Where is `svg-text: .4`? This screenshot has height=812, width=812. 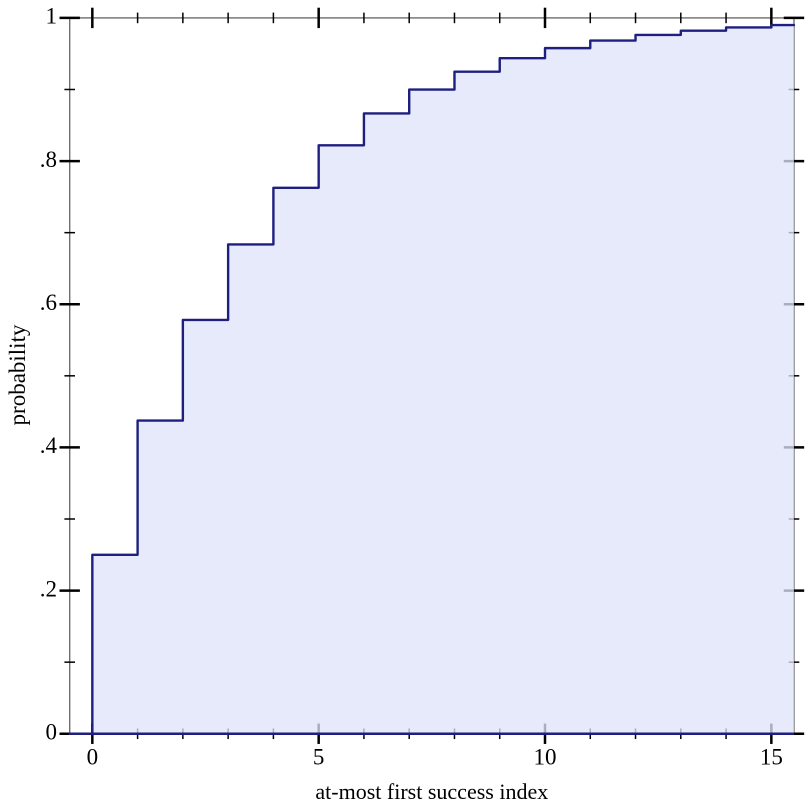 svg-text: .4 is located at coordinates (49, 445).